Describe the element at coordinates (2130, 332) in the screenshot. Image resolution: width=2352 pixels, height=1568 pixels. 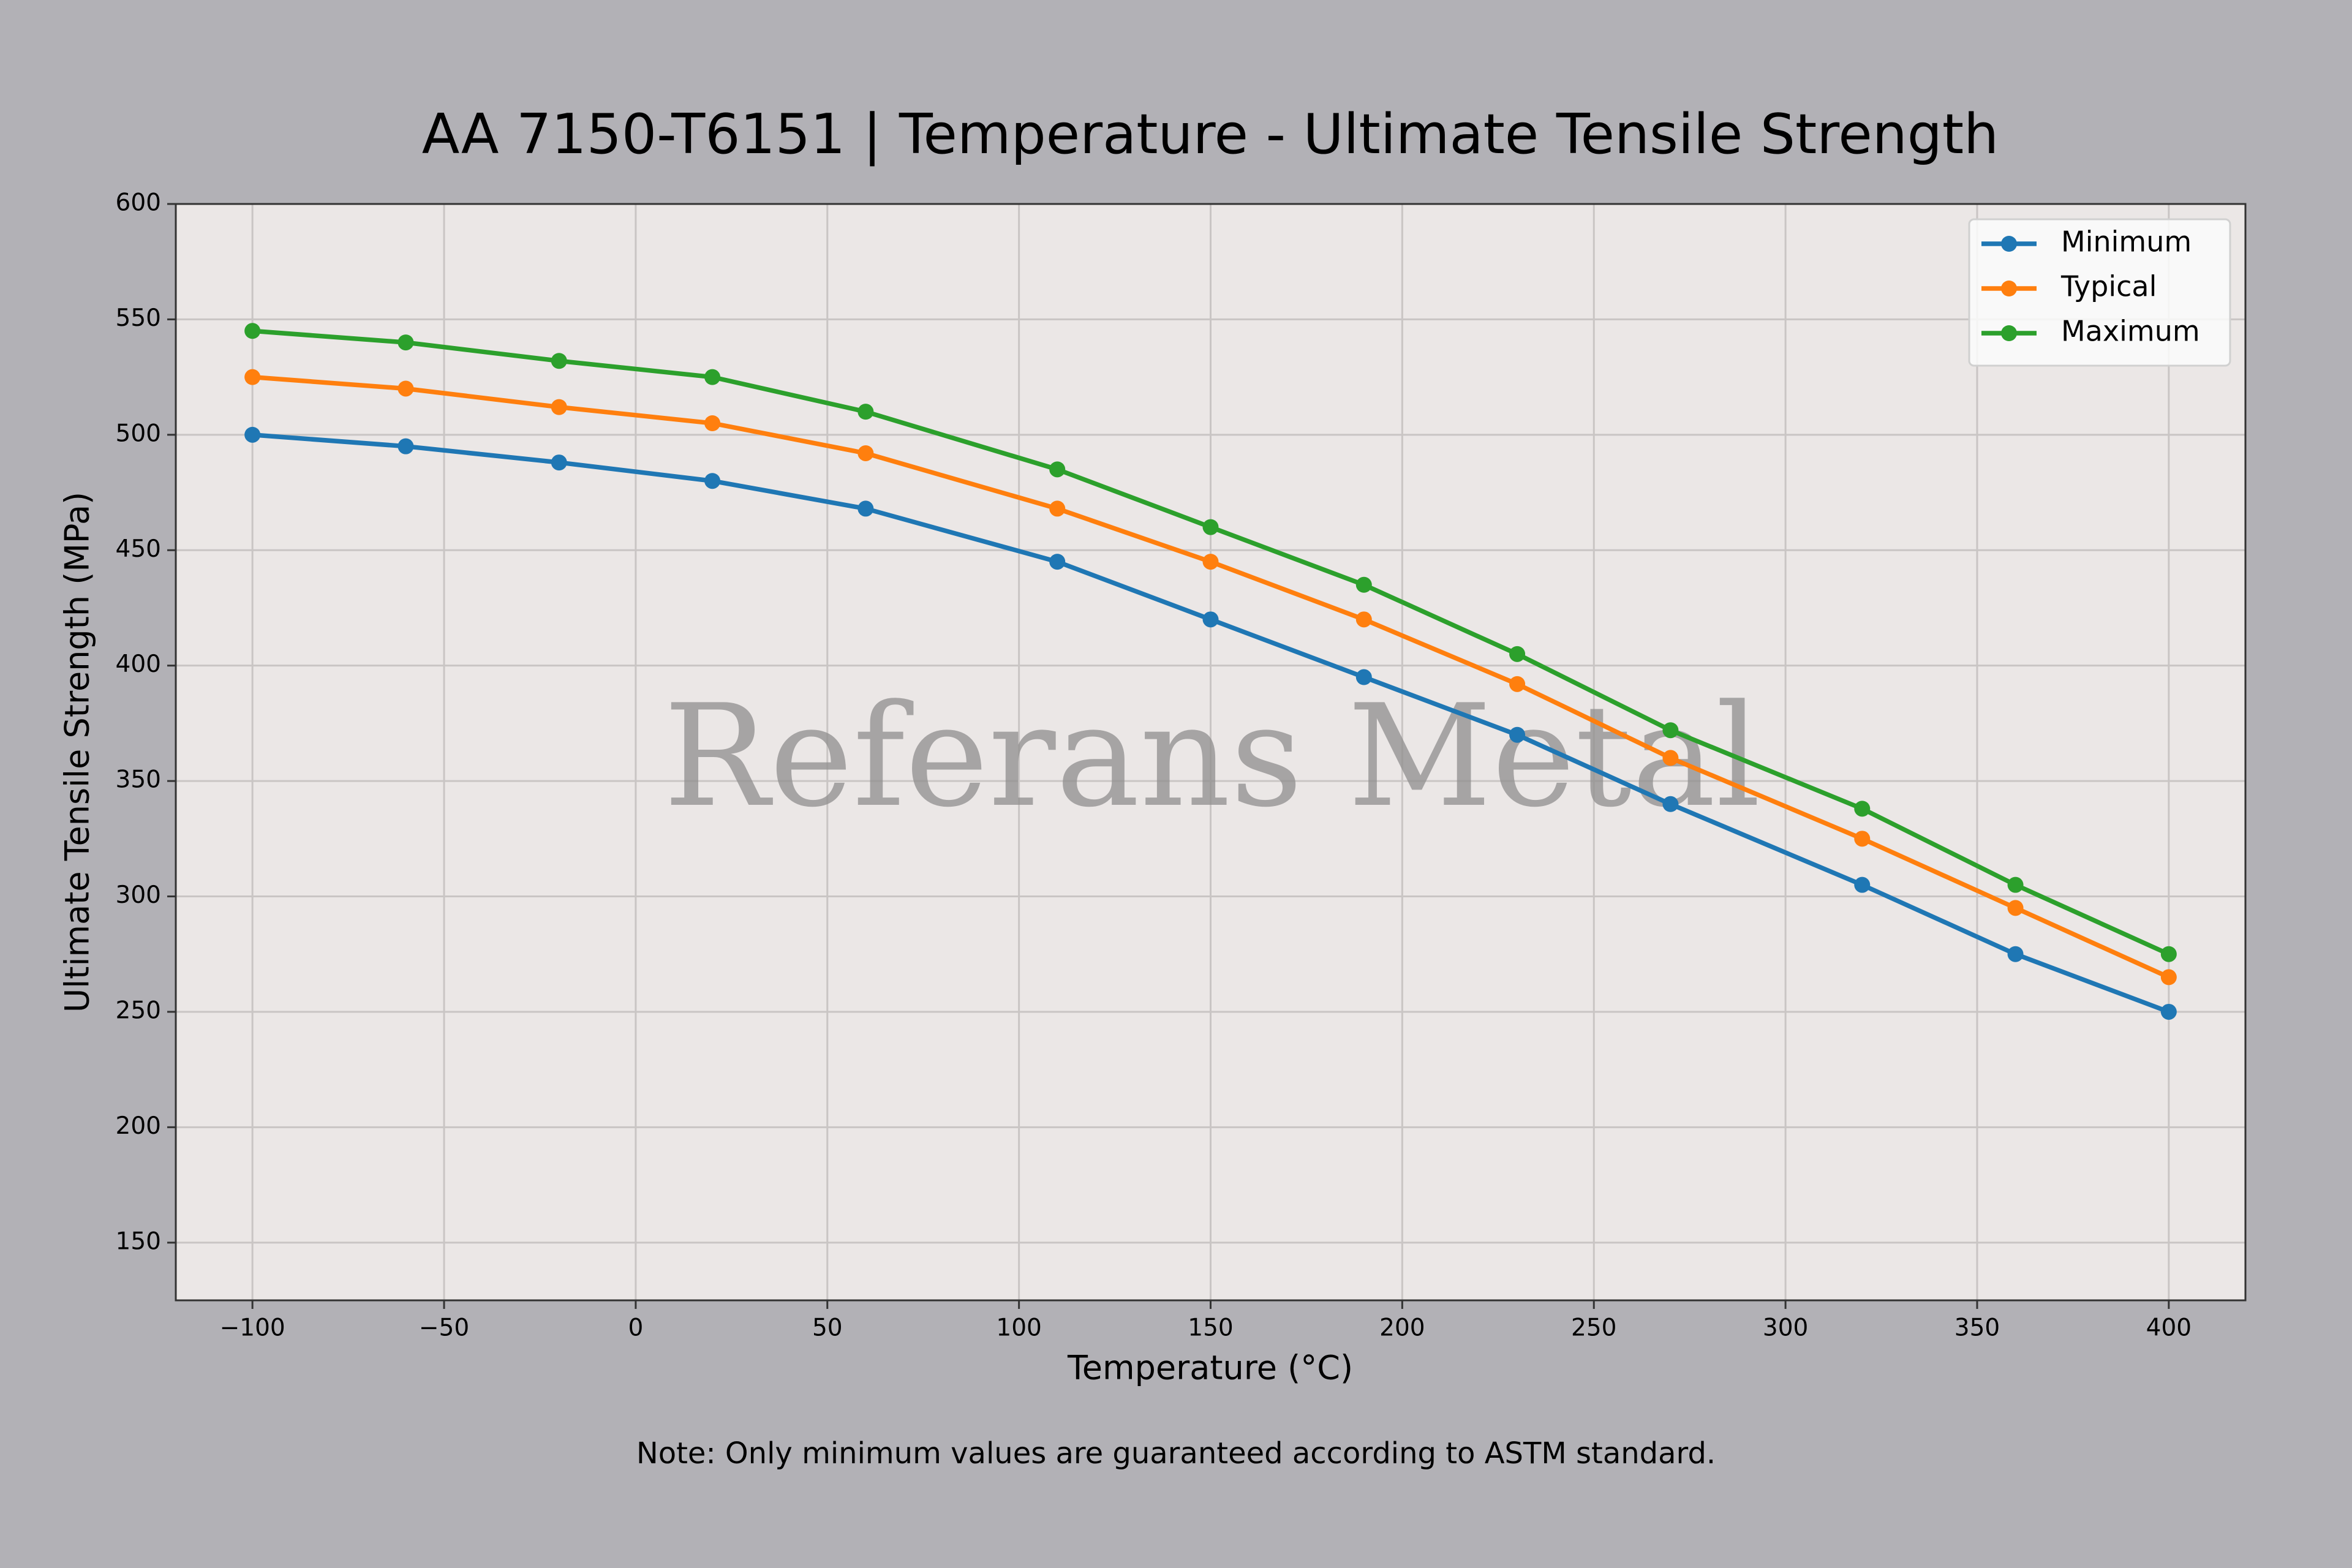
I see `legend-label: Maximum` at that location.